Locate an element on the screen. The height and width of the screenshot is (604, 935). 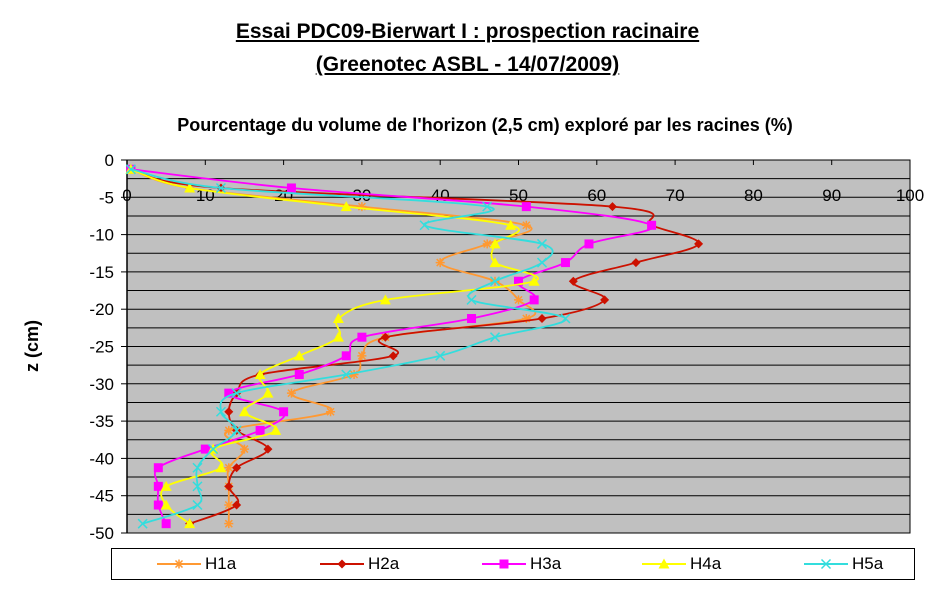
y-tick-label: -50 is located at coordinates (101, 533).